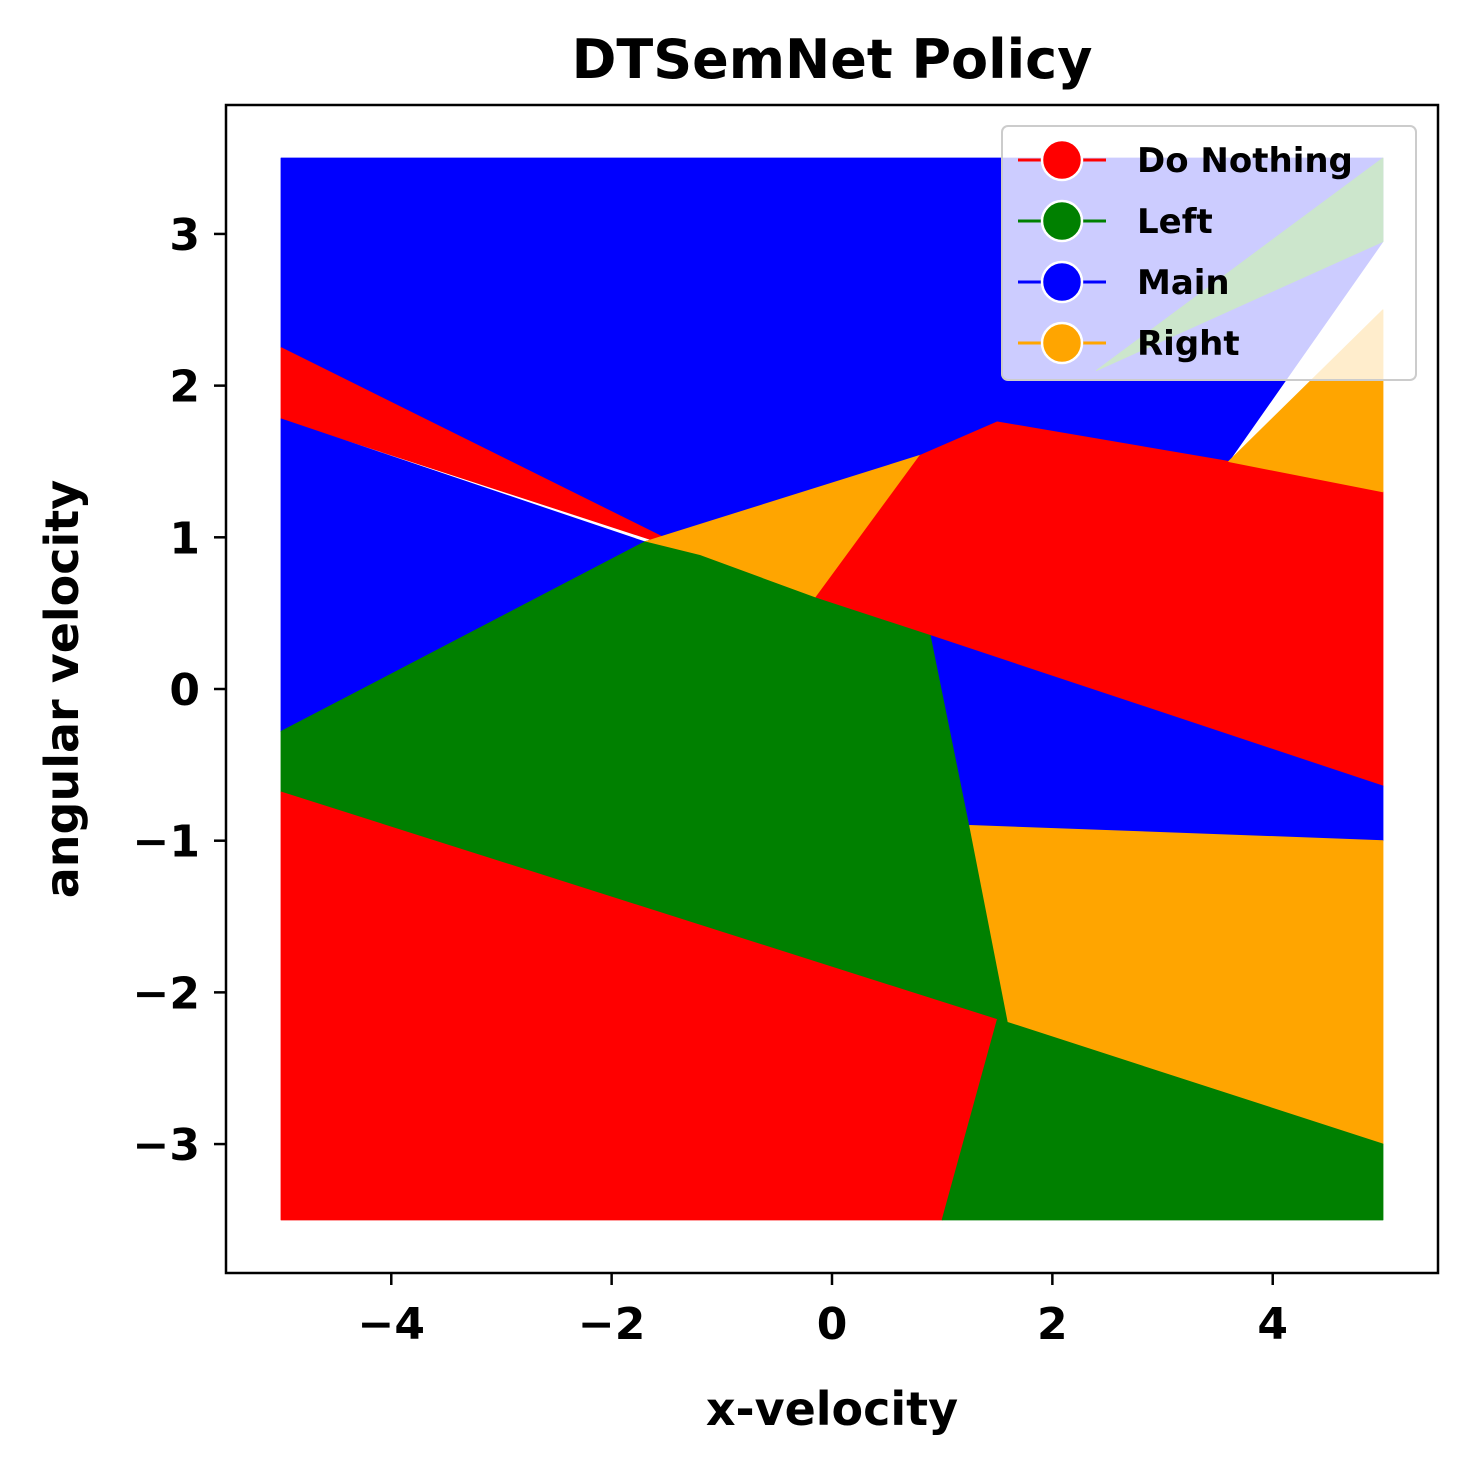  Describe the element at coordinates (832, 59) in the screenshot. I see `chart-title: DTSemNet Policy` at that location.